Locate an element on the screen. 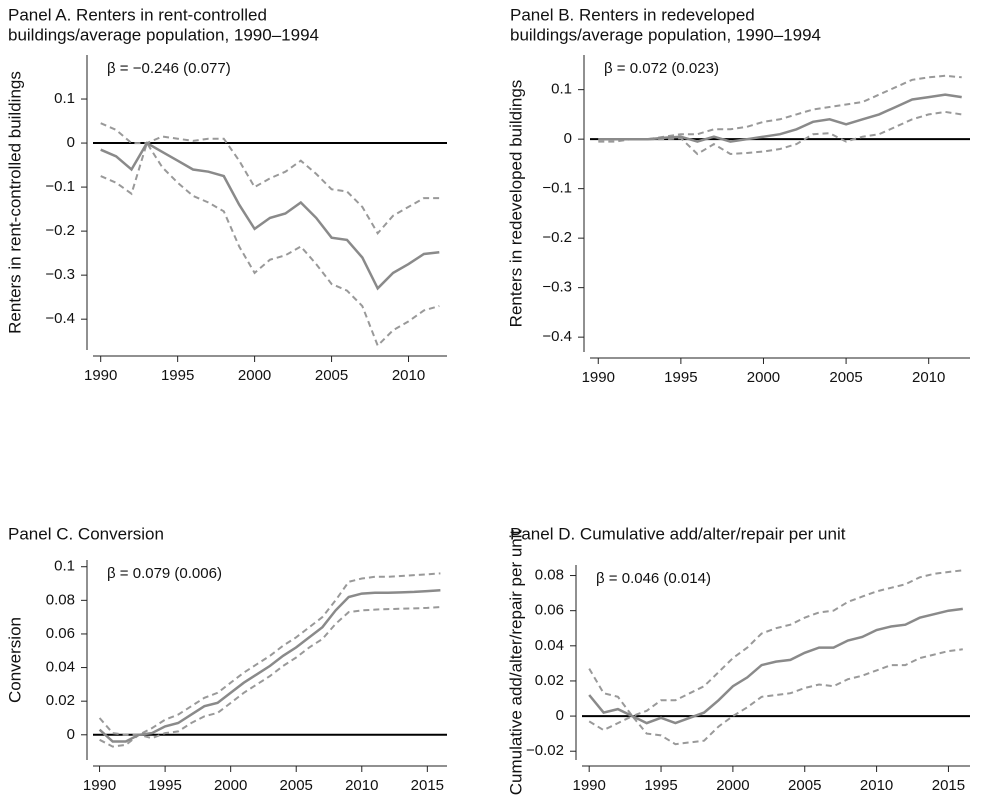 The height and width of the screenshot is (807, 982). panel-title: Panel C. Conversion is located at coordinates (86, 533).